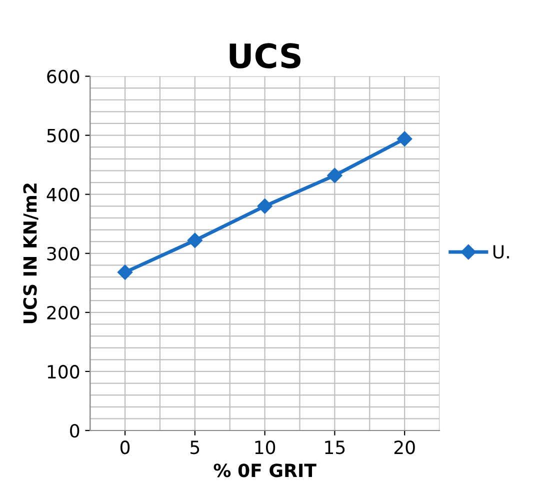  Describe the element at coordinates (195, 447) in the screenshot. I see `x-tick-label: 5` at that location.